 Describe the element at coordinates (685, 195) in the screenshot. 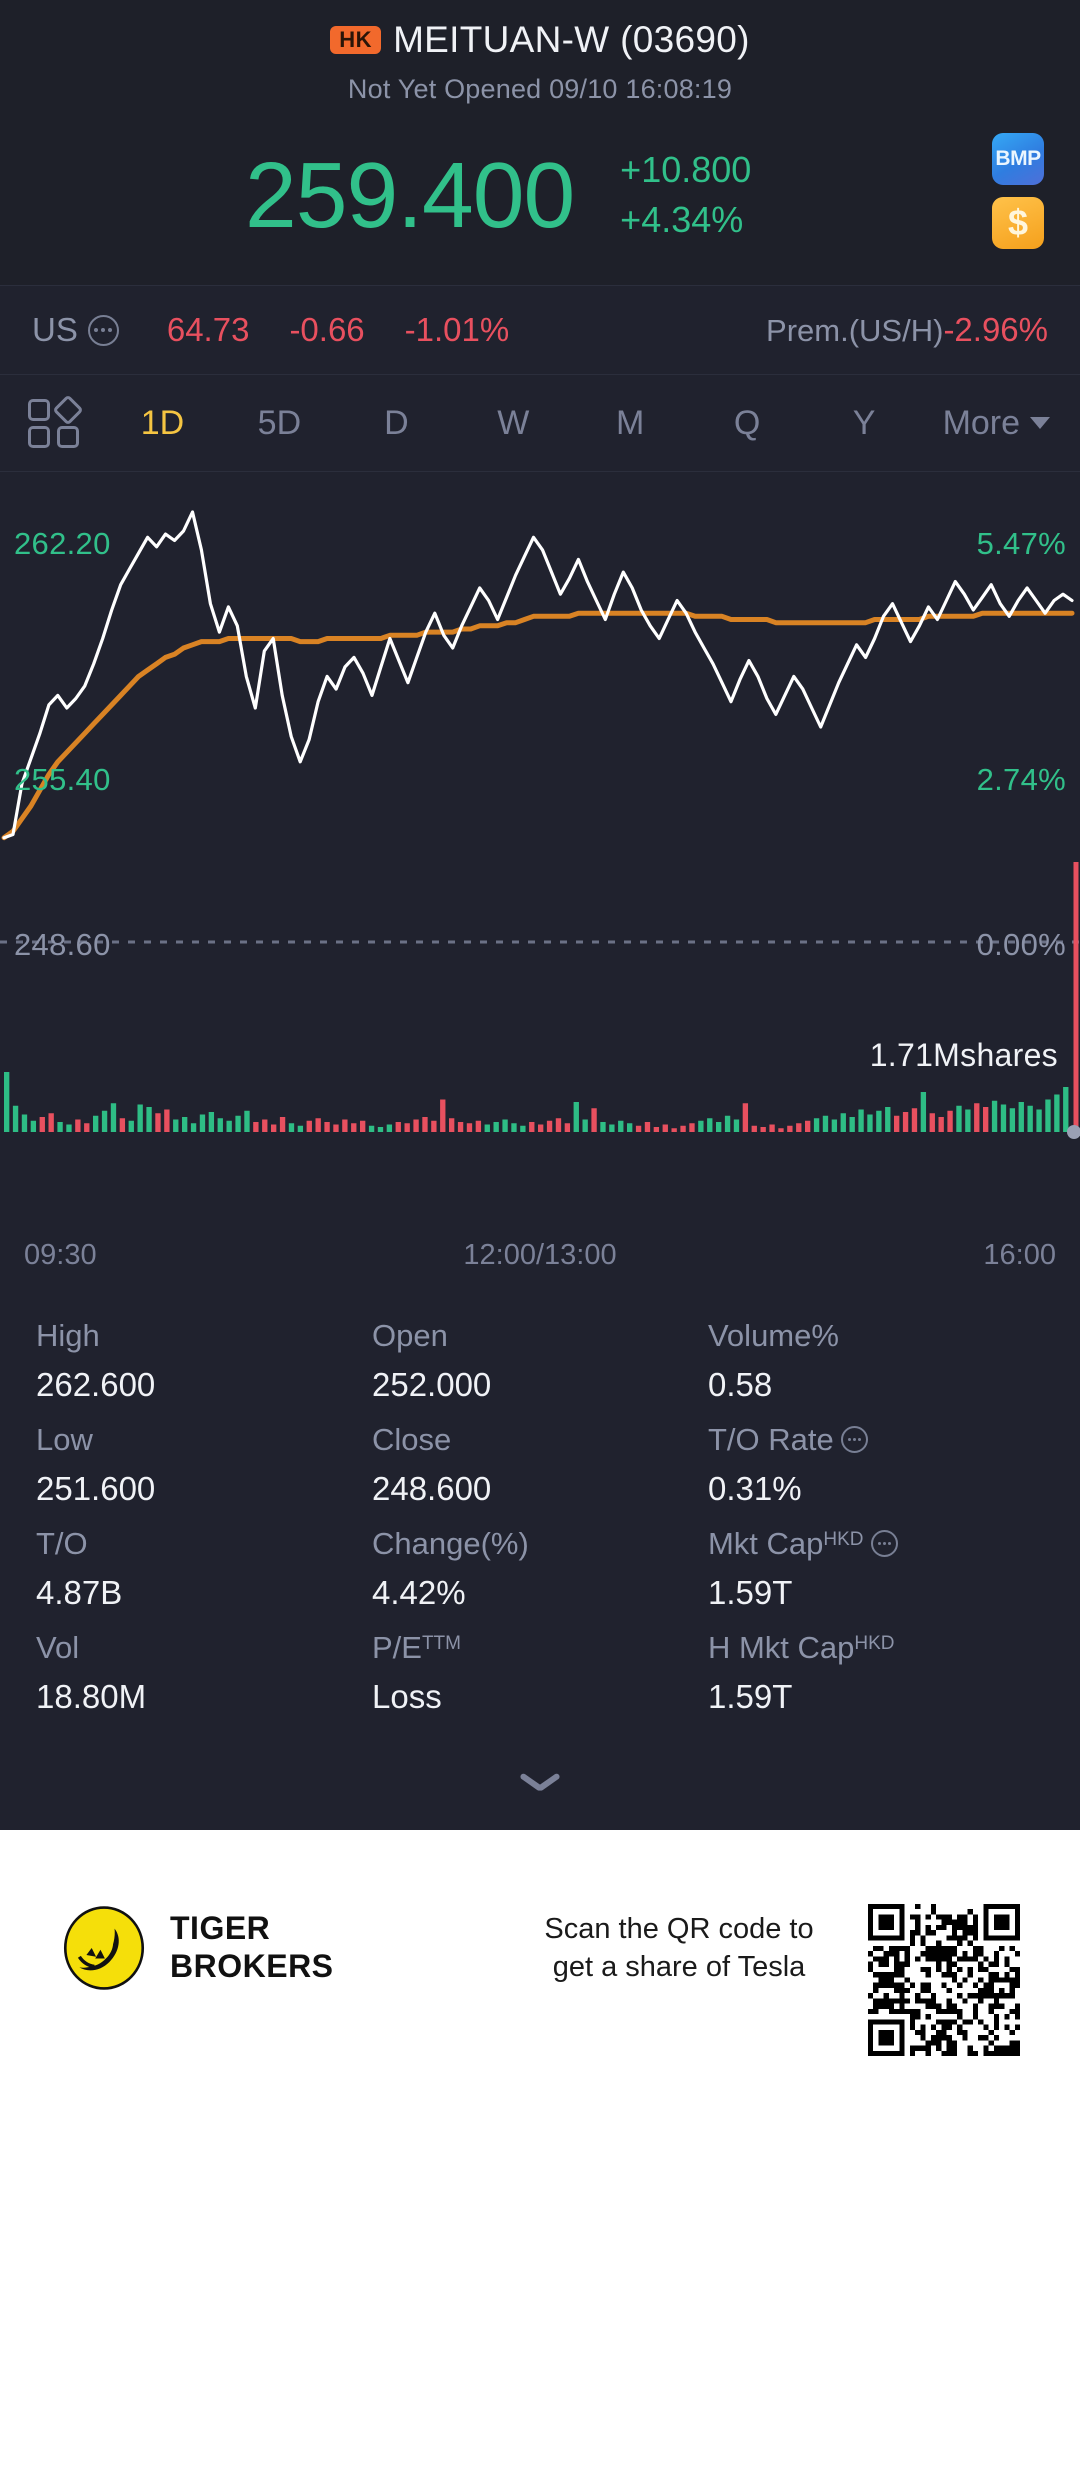

I see `price-change-group: +10.800 +4.34%` at that location.